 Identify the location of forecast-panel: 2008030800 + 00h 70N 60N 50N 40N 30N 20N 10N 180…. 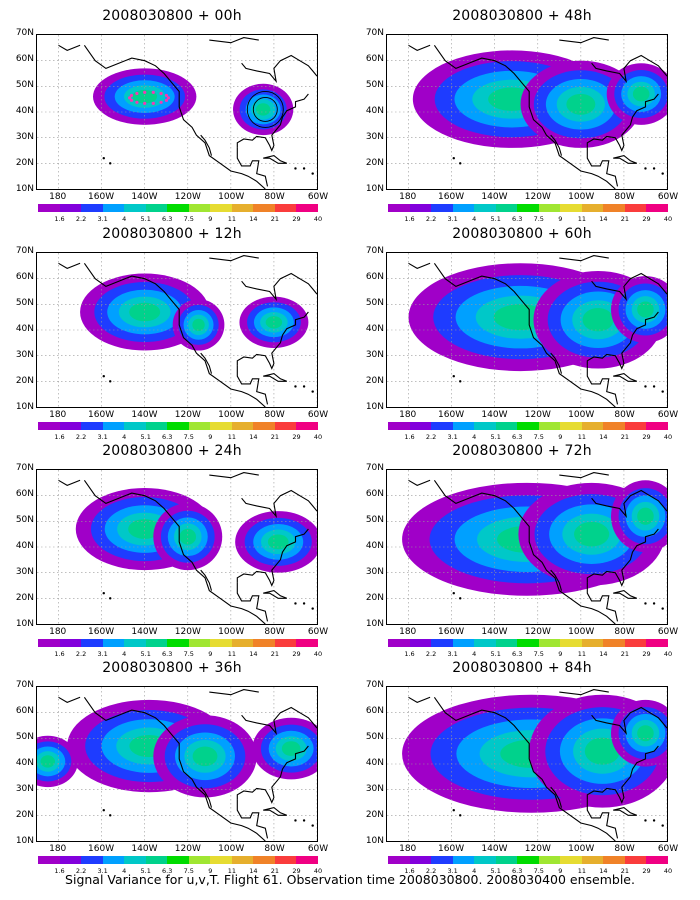
(172, 113).